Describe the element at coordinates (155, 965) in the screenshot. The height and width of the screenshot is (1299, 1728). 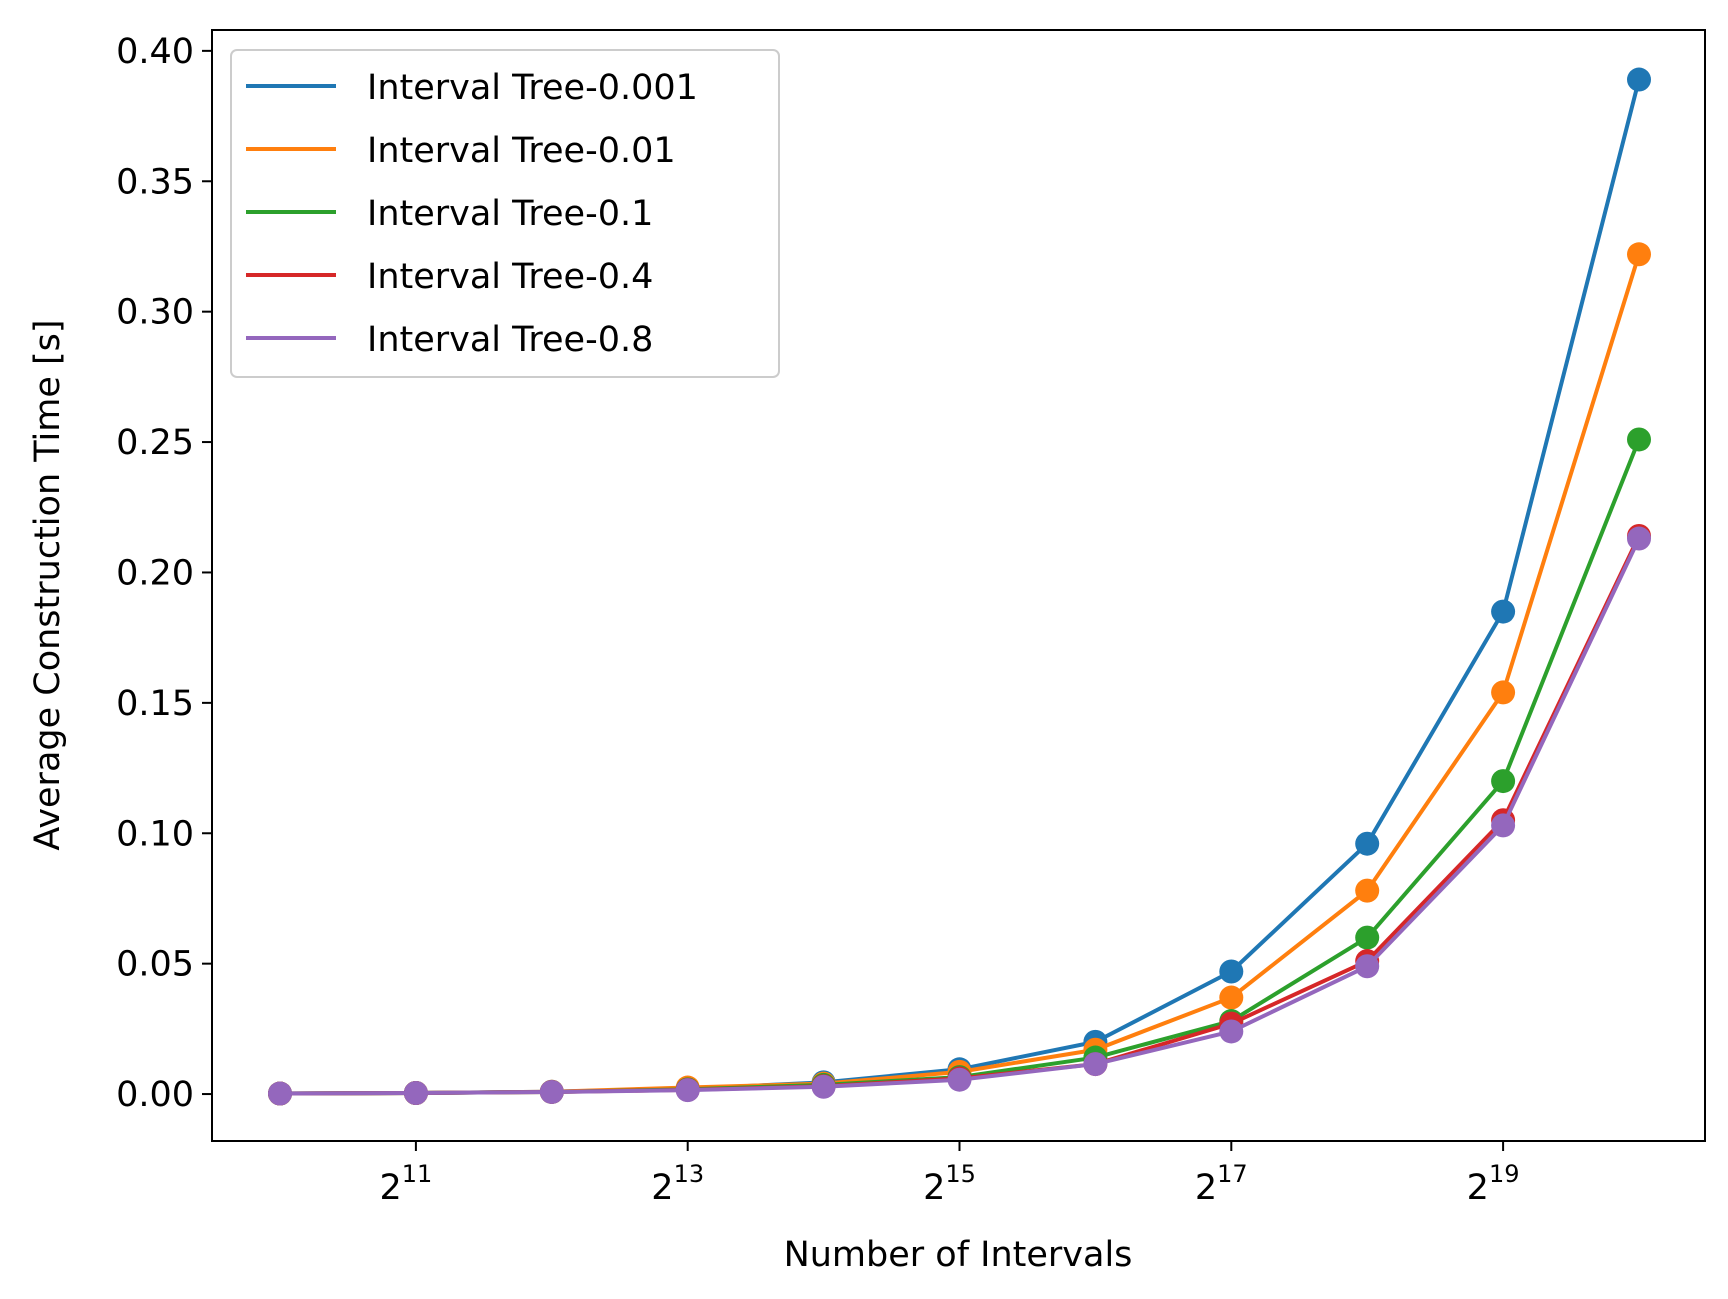
I see `y-tick-label: 0.05` at that location.